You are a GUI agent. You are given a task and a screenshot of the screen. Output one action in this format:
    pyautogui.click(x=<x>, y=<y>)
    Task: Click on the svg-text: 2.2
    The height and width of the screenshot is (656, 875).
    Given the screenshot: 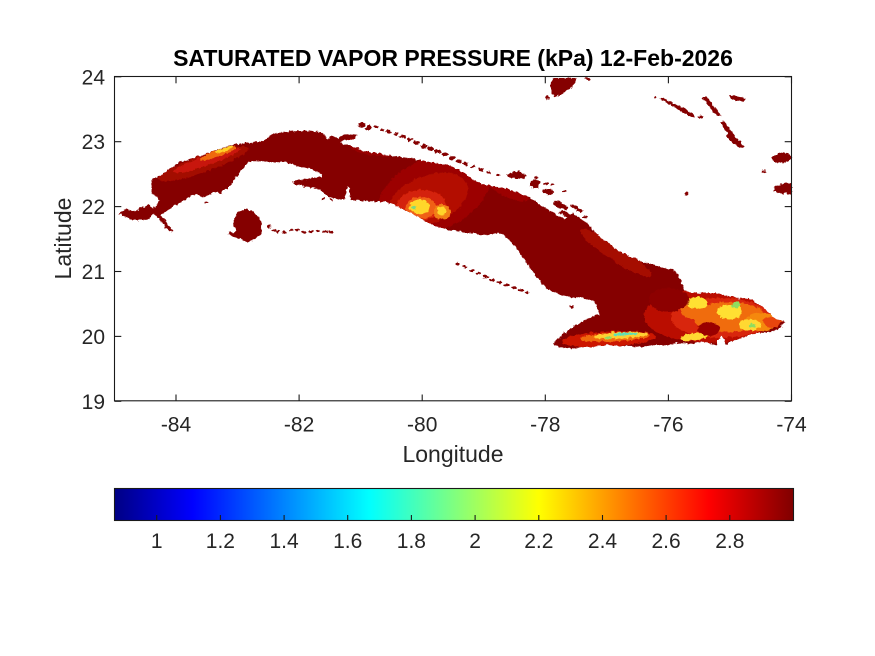 What is the action you would take?
    pyautogui.click(x=538, y=541)
    